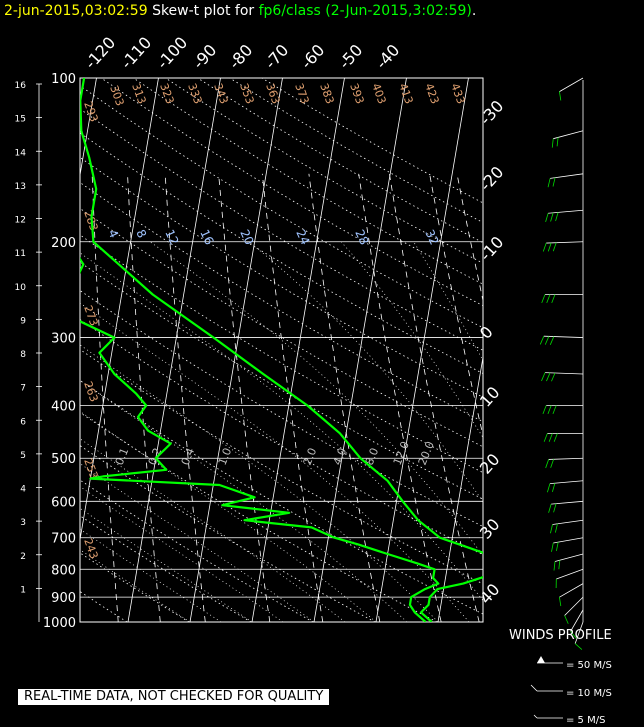 The width and height of the screenshot is (644, 727). Describe the element at coordinates (20, 221) in the screenshot. I see `height-tick-label: 12` at that location.